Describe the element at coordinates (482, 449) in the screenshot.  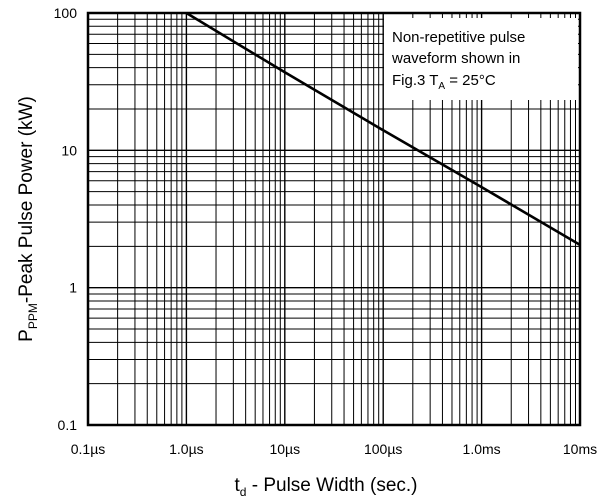
I see `x-tick-label: 1.0ms` at that location.